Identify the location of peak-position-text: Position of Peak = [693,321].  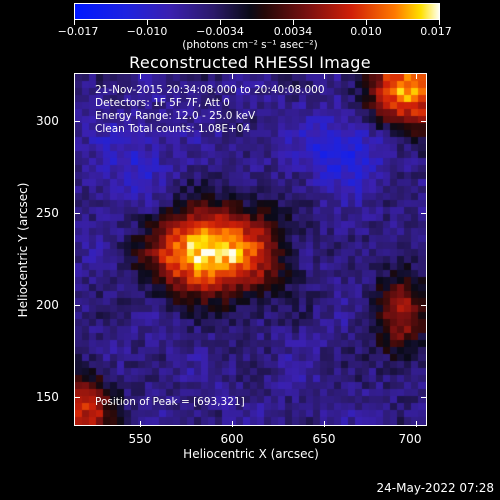
(170, 402).